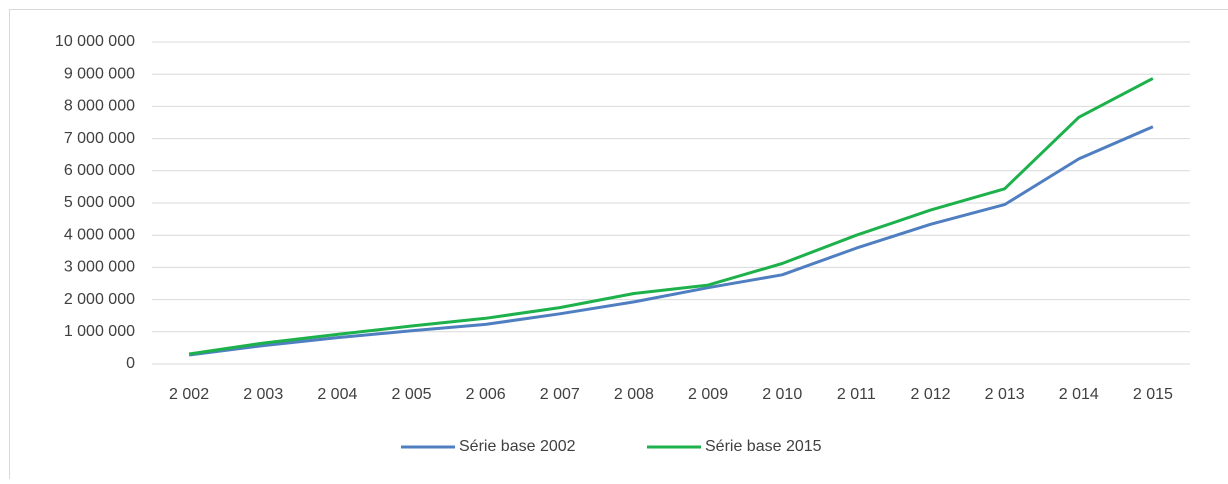 The width and height of the screenshot is (1228, 484). What do you see at coordinates (99, 234) in the screenshot?
I see `y-tick-label: 4 000 000` at bounding box center [99, 234].